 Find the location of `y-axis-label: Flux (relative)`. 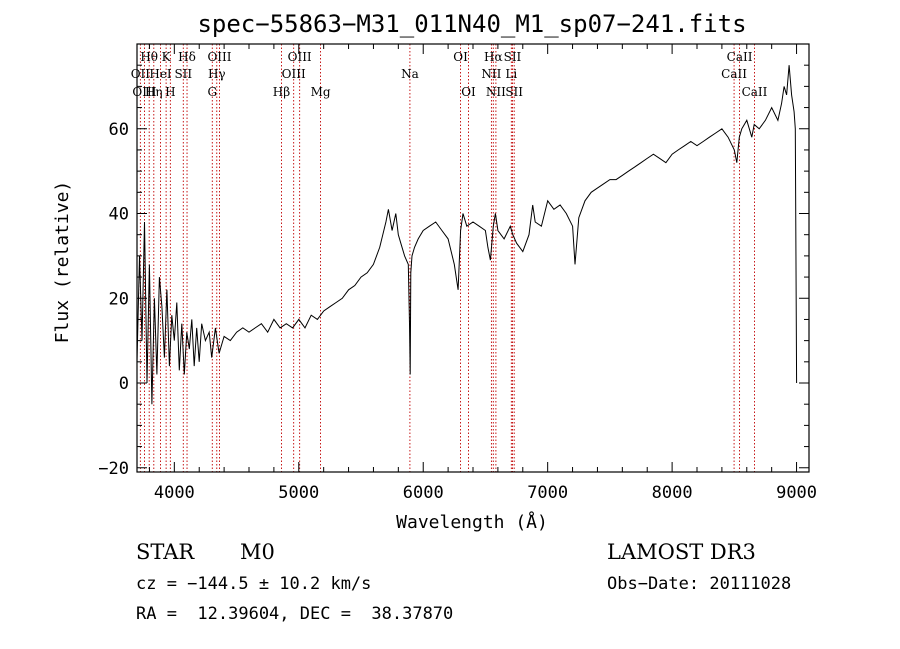

y-axis-label: Flux (relative) is located at coordinates (62, 262).